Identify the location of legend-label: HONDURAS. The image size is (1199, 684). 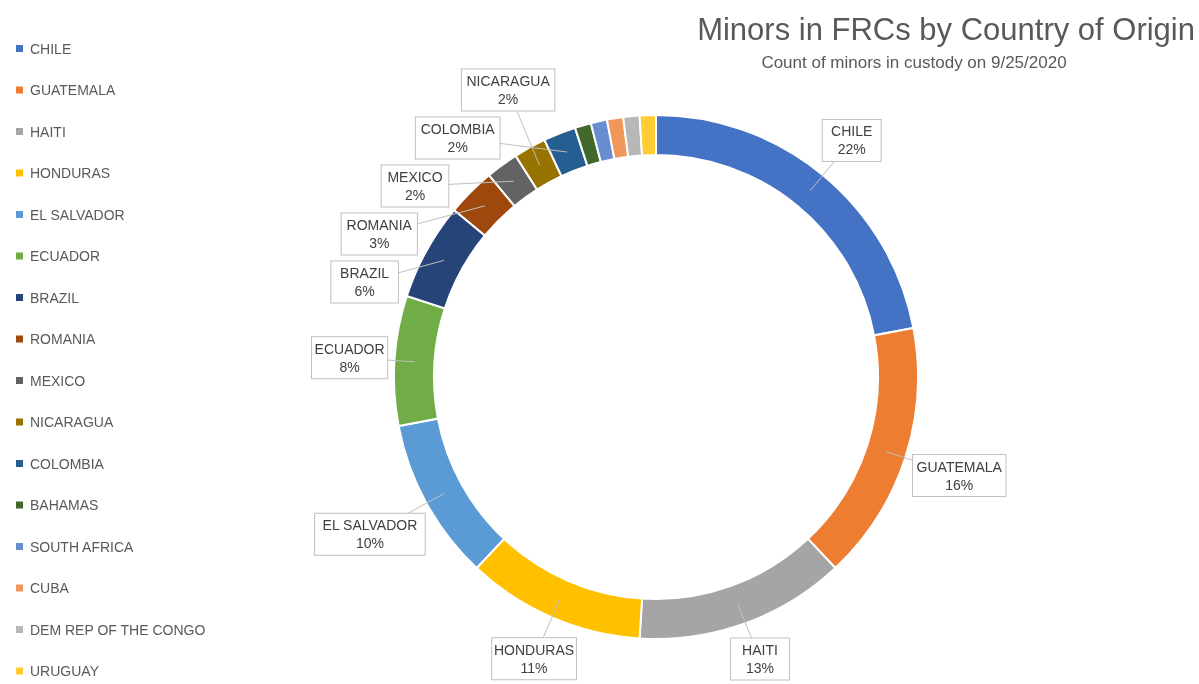
(70, 173).